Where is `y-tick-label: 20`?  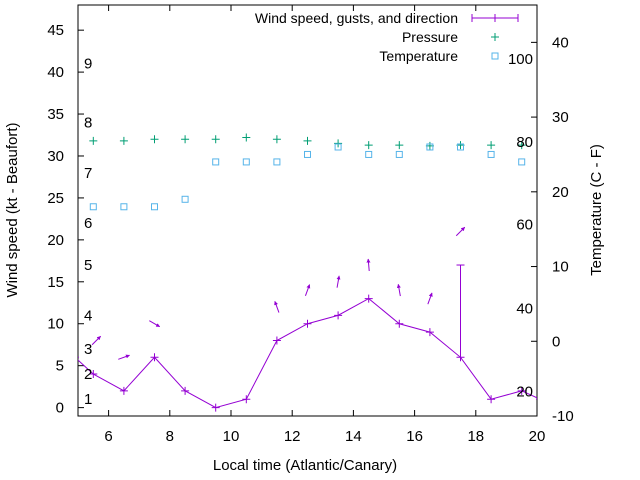
y-tick-label: 20 is located at coordinates (55, 240).